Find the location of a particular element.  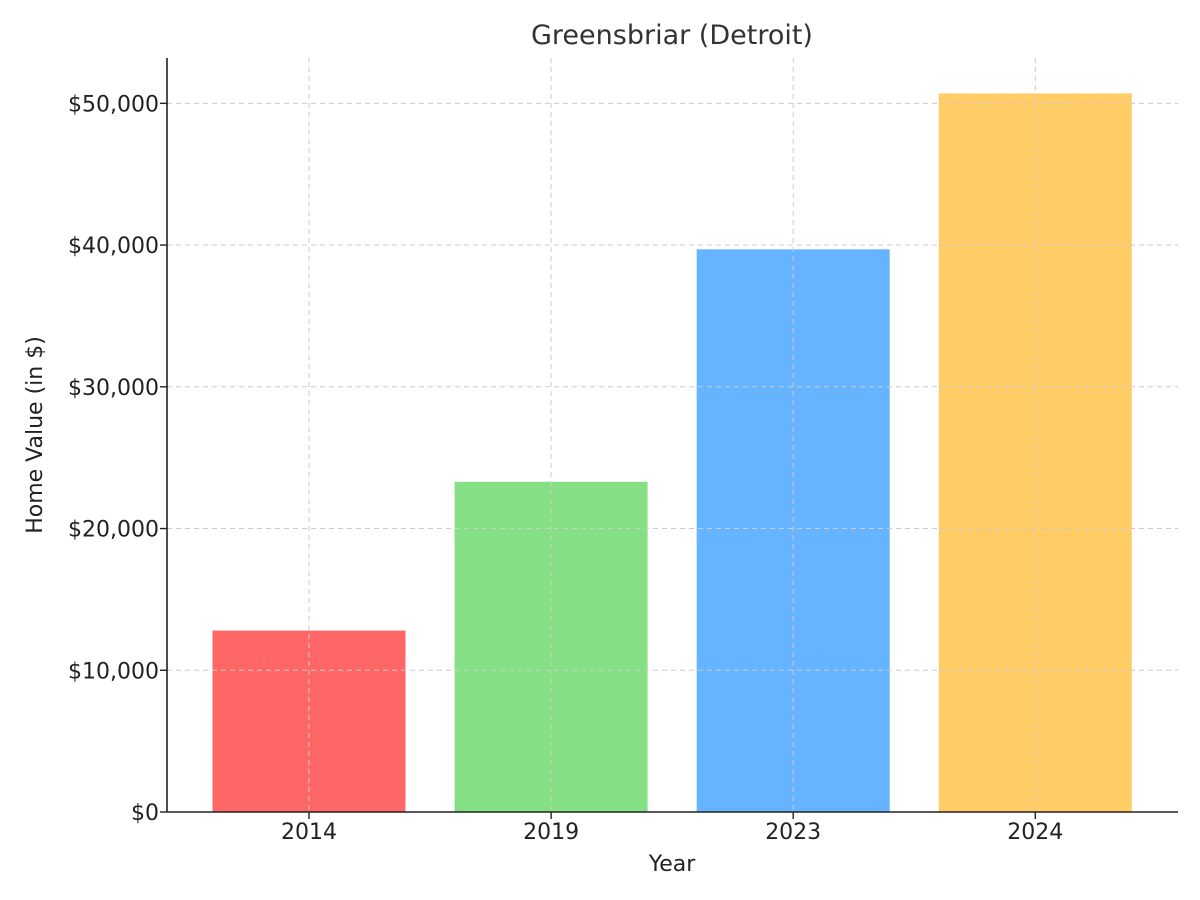

y-tick-label: $0 is located at coordinates (145, 813).